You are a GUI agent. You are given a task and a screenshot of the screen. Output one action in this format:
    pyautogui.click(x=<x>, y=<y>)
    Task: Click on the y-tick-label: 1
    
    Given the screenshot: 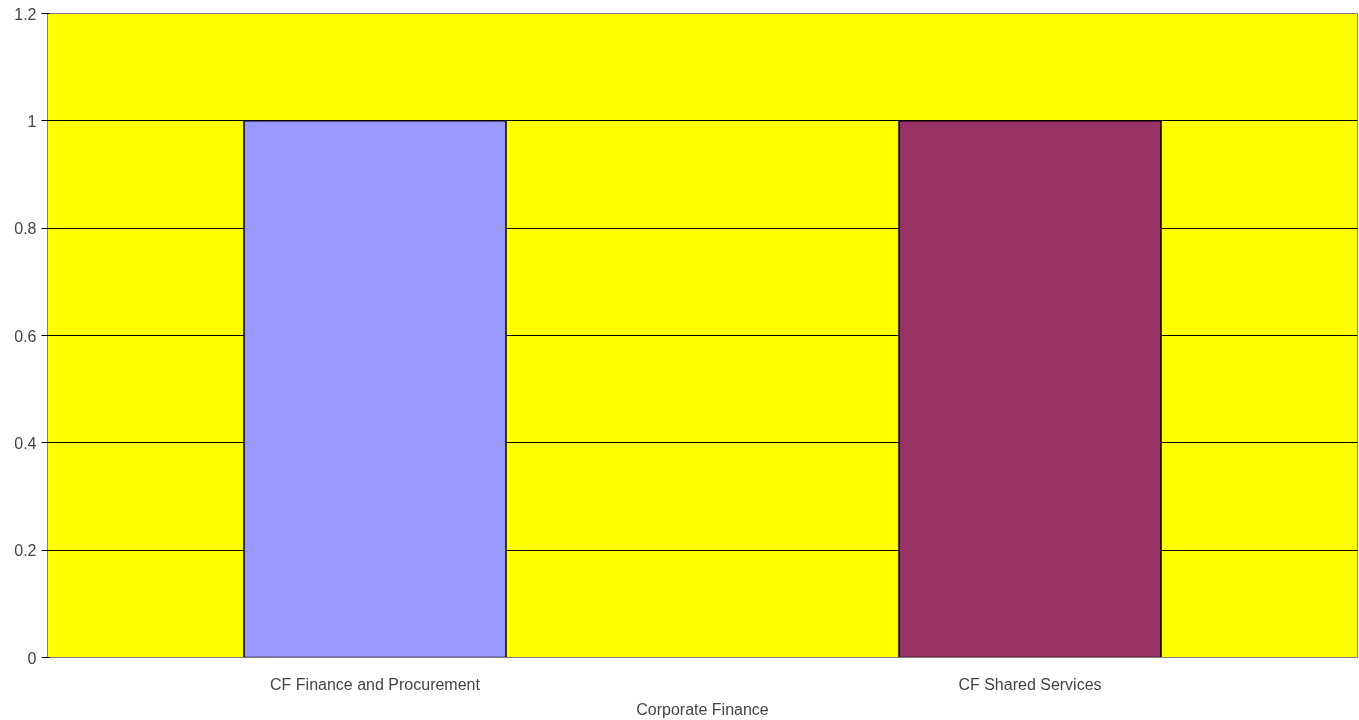 What is the action you would take?
    pyautogui.click(x=32, y=121)
    